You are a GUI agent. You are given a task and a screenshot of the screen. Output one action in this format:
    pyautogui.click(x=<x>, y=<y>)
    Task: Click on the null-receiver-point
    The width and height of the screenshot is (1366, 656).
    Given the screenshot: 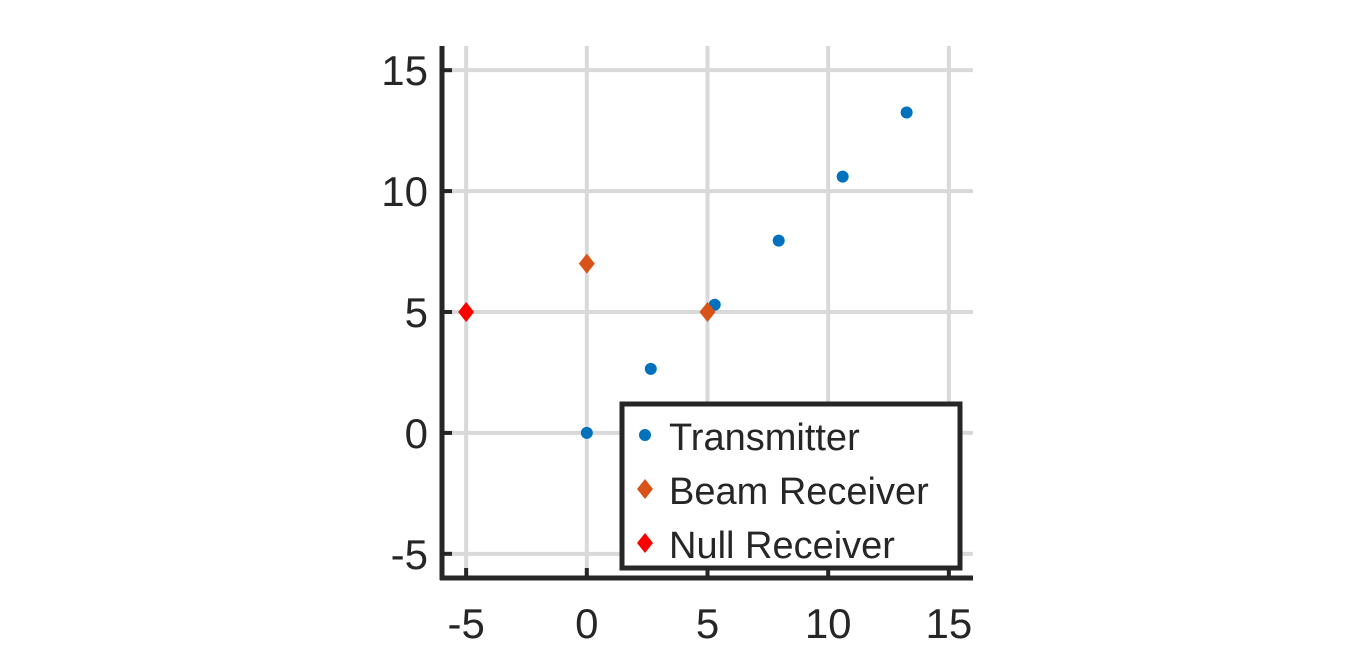 What is the action you would take?
    pyautogui.click(x=466, y=312)
    